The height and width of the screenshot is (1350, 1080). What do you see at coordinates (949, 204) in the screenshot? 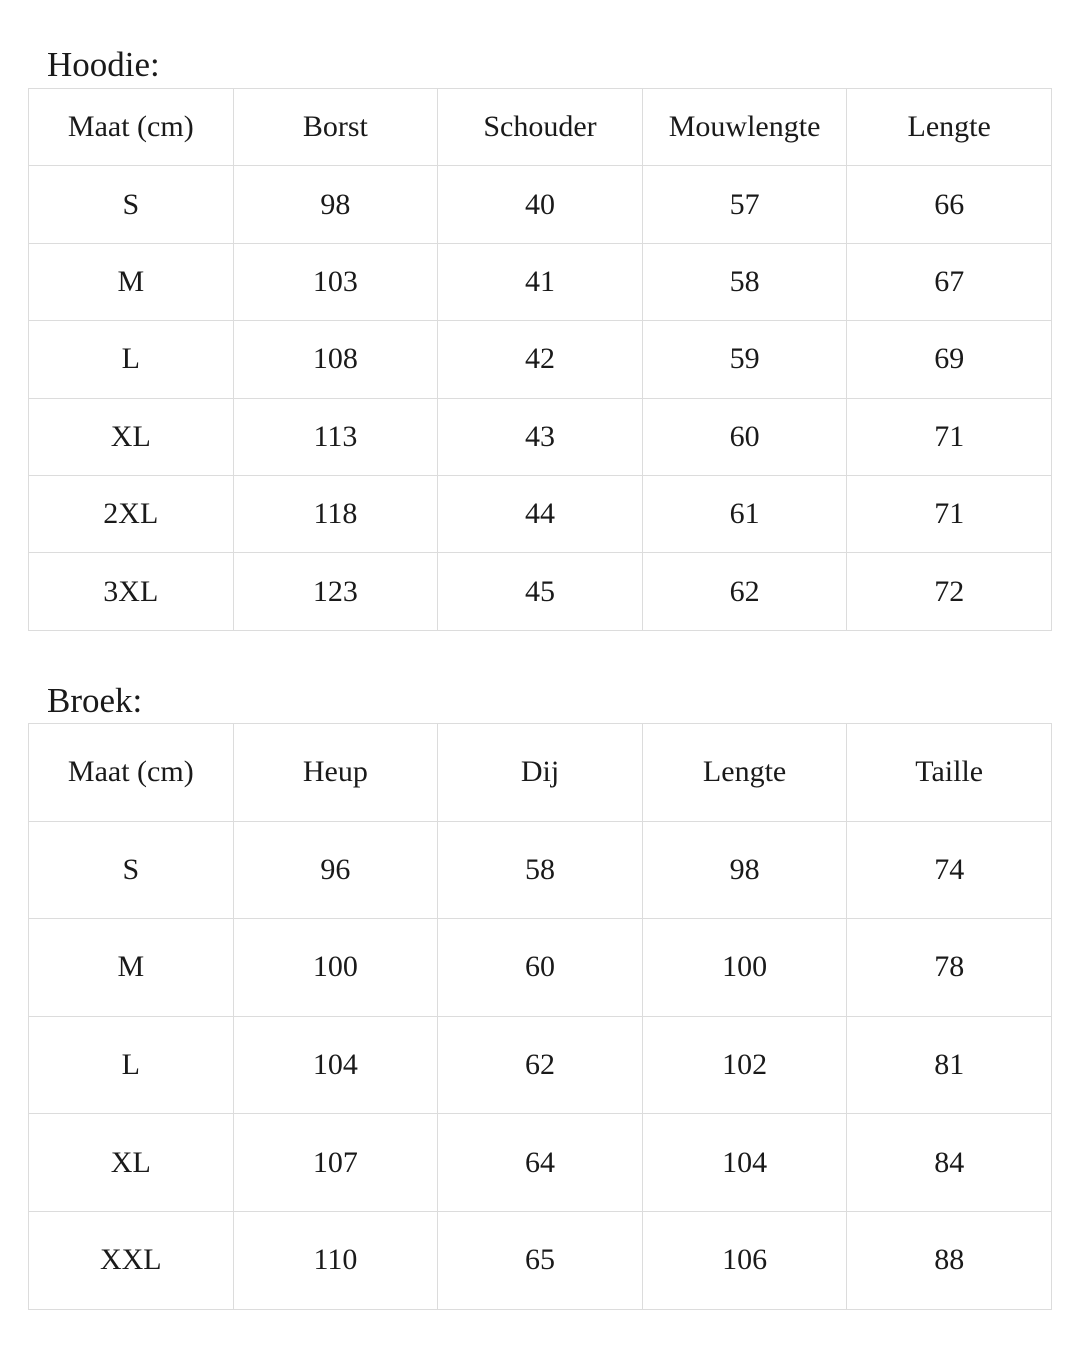
I see `table-cell: 66` at bounding box center [949, 204].